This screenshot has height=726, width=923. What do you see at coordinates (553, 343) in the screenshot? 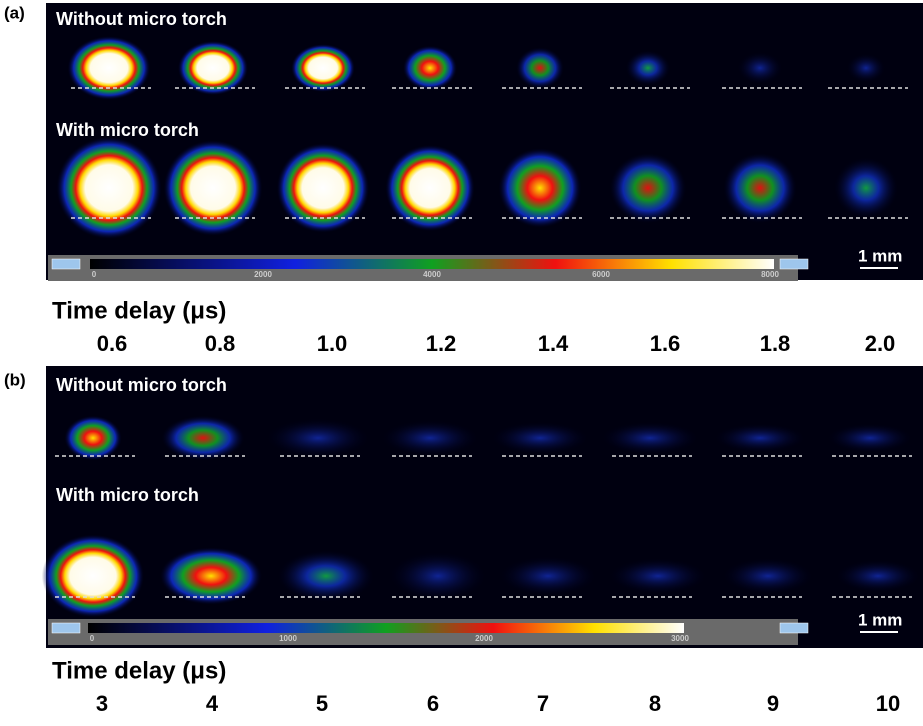
I see `time-delay-label: 1.4` at bounding box center [553, 343].